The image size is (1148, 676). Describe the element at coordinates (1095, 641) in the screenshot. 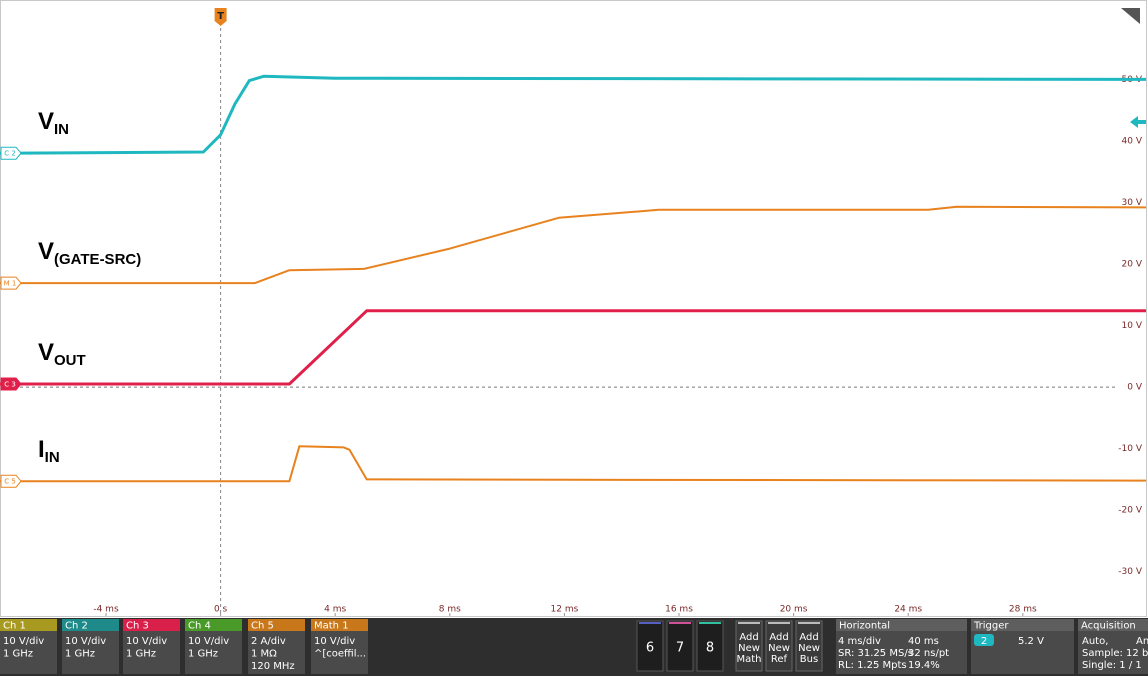

I see `info-value: Auto,` at that location.